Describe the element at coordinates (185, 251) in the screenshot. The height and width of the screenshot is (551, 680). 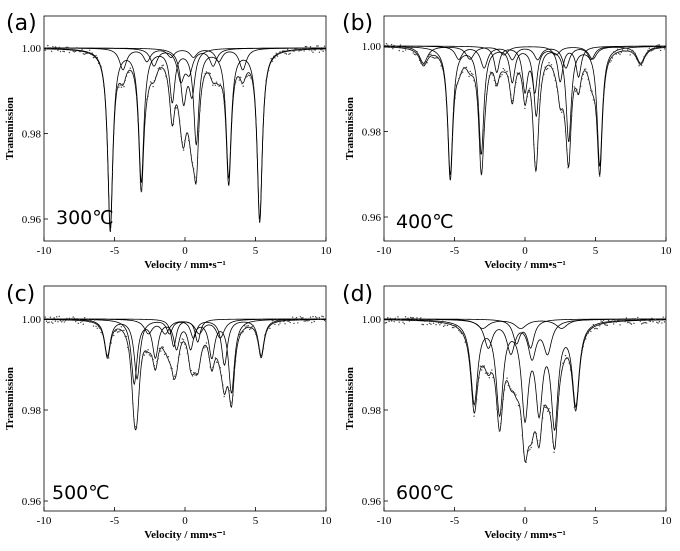
I see `x-tick-label: 0` at that location.